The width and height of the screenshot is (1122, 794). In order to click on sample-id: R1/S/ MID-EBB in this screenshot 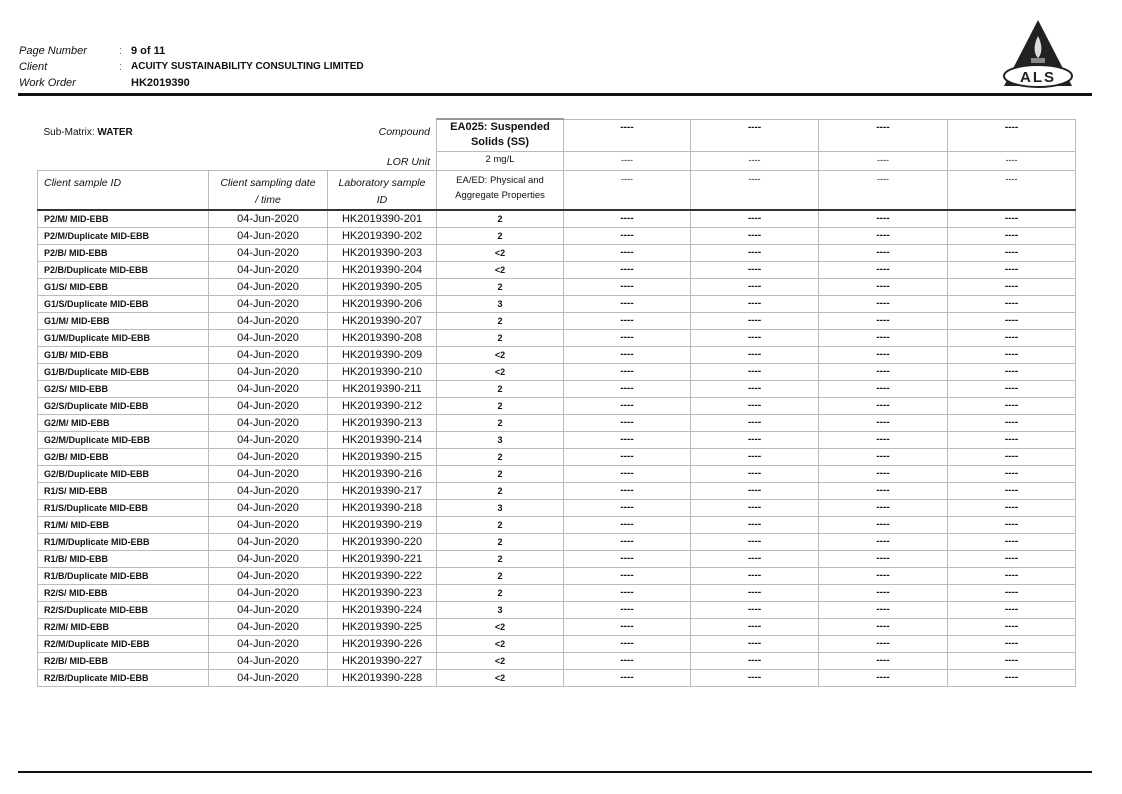, I will do `click(123, 491)`.